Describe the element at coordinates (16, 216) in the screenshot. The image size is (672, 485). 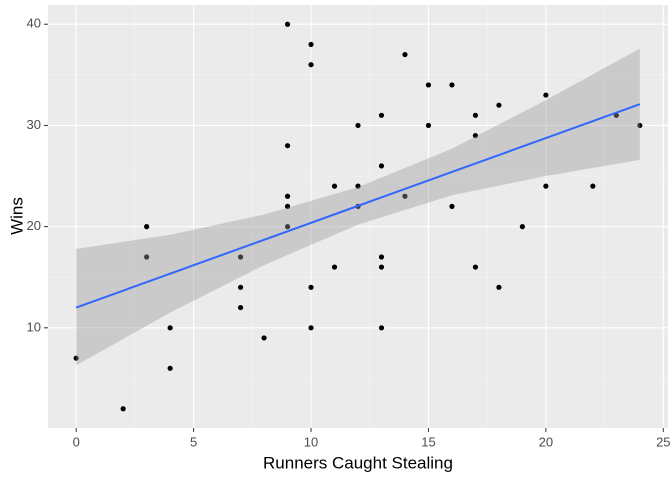
I see `y-axis-title: Wins` at that location.